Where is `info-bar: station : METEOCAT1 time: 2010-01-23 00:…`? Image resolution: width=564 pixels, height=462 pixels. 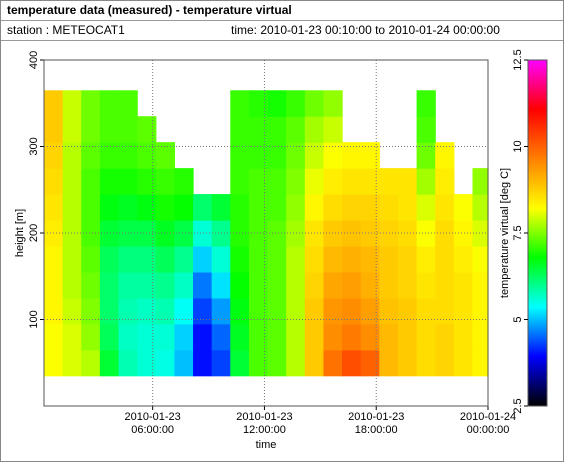 info-bar: station : METEOCAT1 time: 2010-01-23 00:… is located at coordinates (282, 31).